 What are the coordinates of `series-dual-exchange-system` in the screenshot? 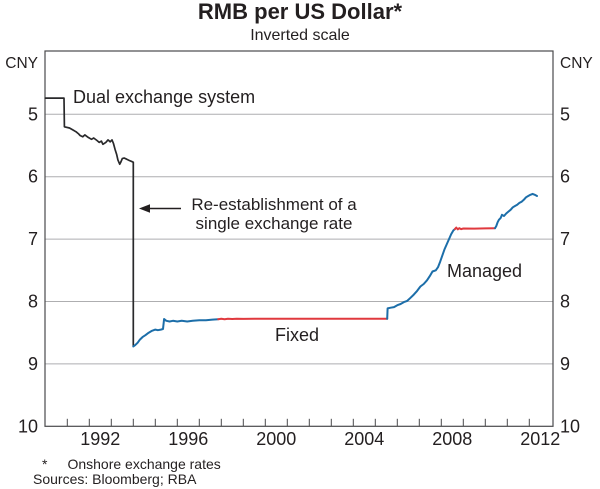 It's located at (89, 222).